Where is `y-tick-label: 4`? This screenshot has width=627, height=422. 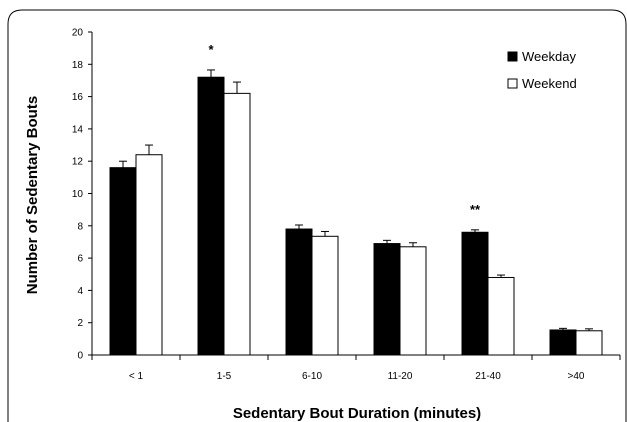
y-tick-label: 4 is located at coordinates (80, 291).